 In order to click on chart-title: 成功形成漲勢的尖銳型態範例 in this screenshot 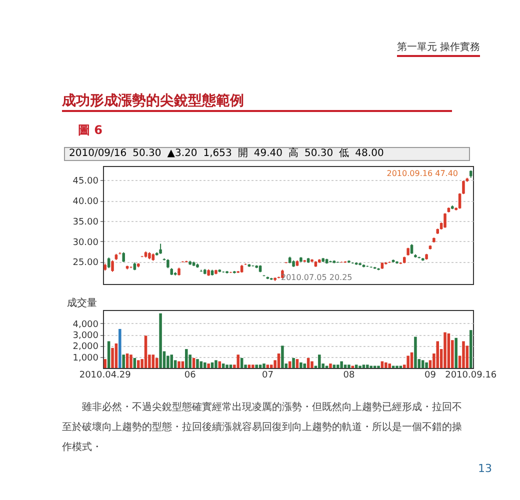, I will do `click(257, 102)`.